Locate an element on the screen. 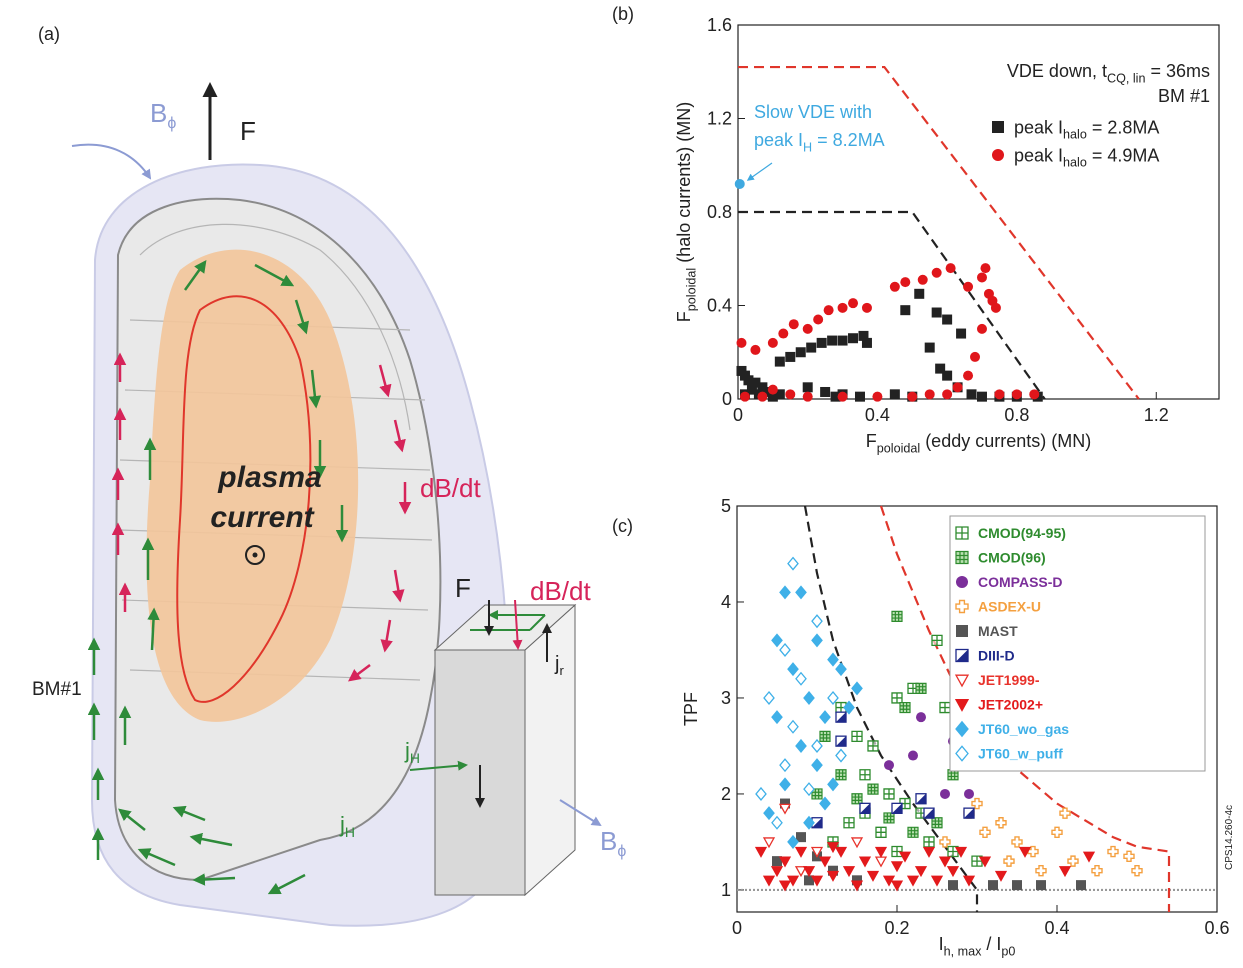 The width and height of the screenshot is (1243, 968). block-jh-arrow is located at coordinates (438, 765).